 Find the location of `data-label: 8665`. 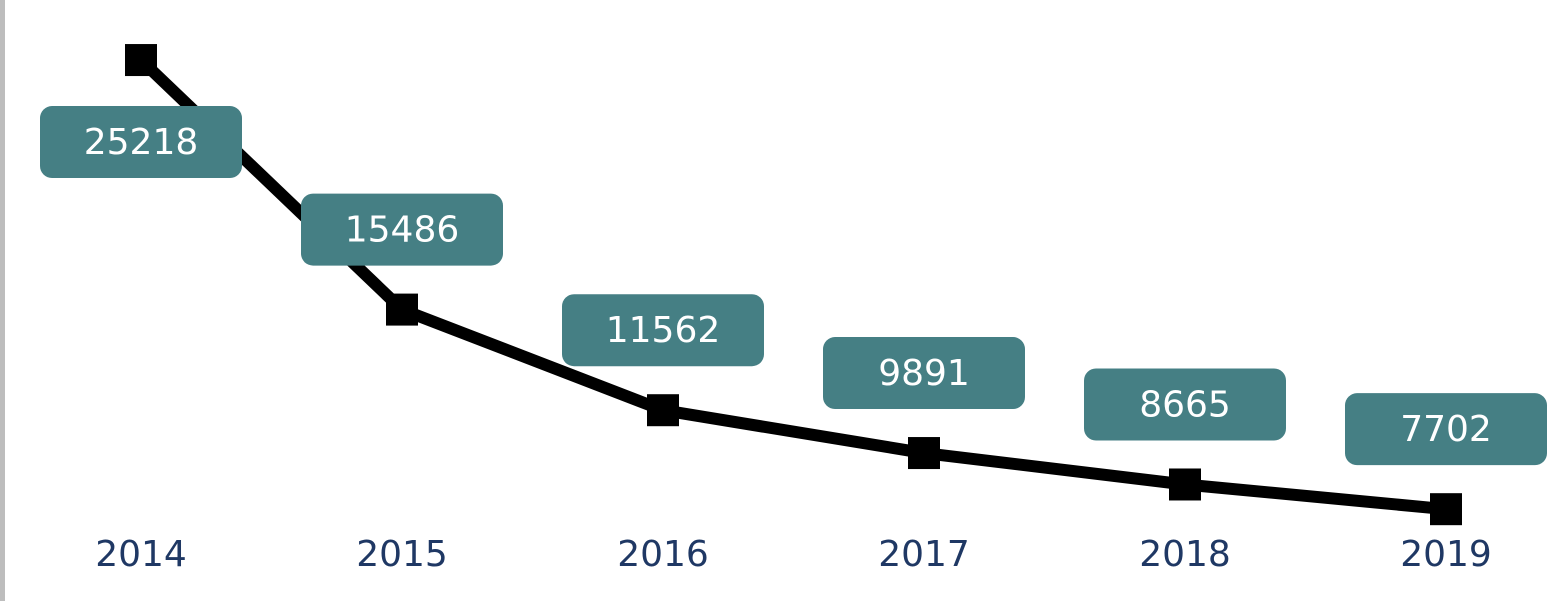

data-label: 8665 is located at coordinates (1185, 404).